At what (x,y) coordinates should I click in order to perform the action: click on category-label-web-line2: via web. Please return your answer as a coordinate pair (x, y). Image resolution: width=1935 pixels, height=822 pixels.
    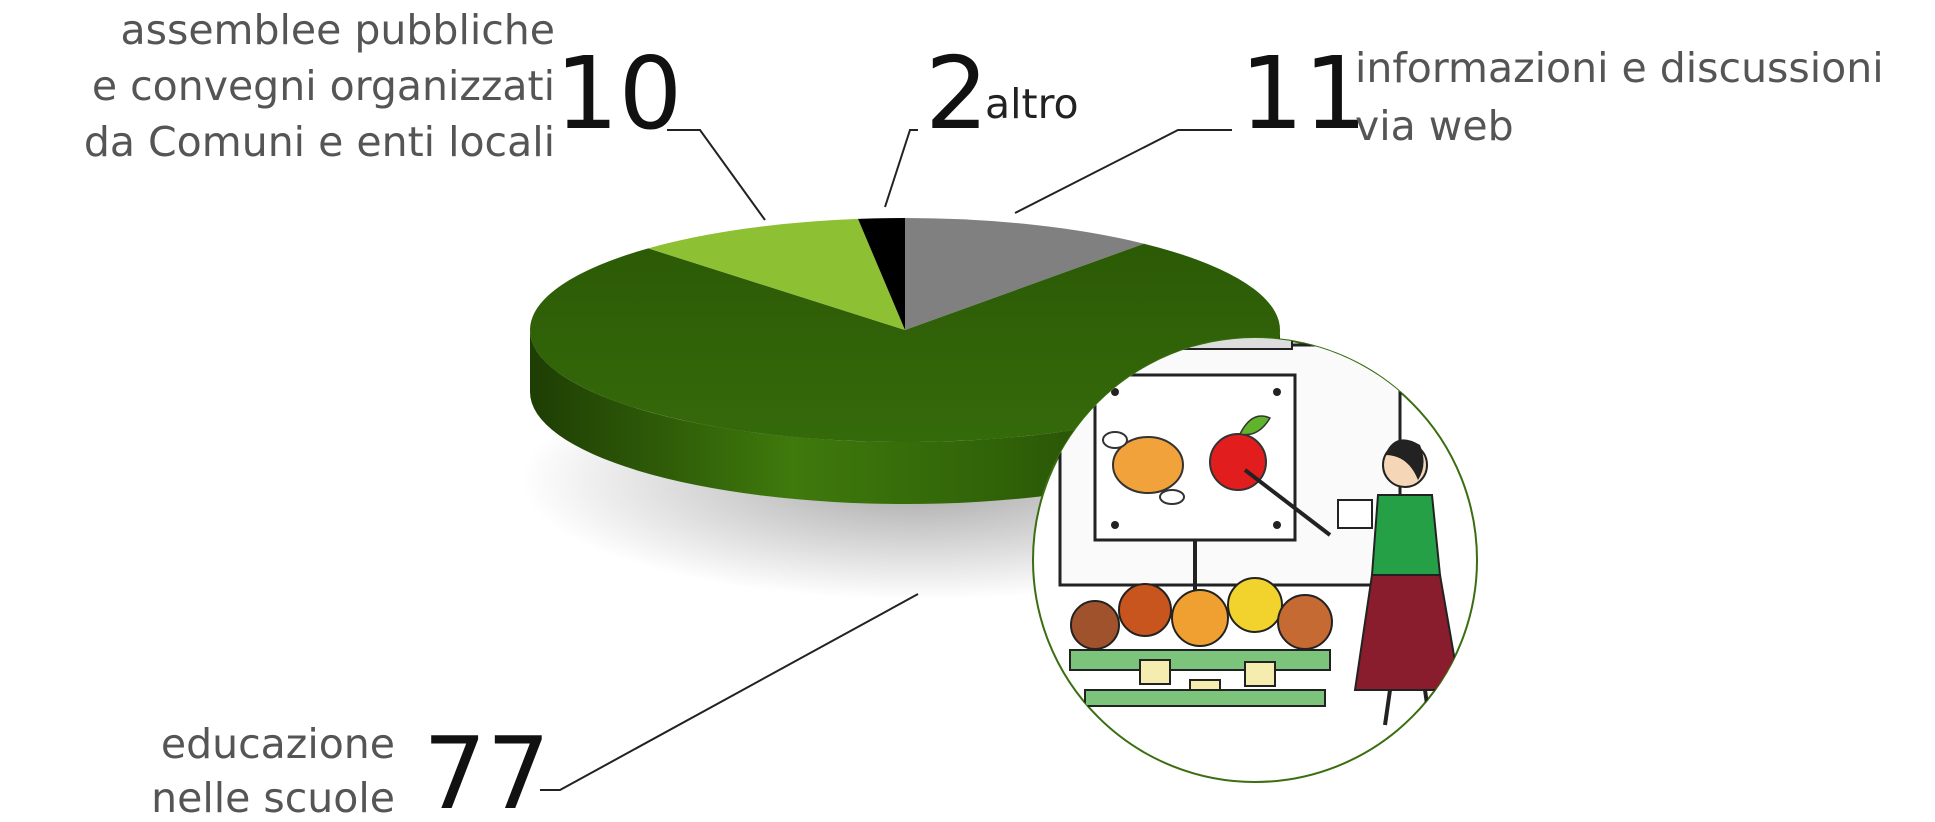
    Looking at the image, I should click on (1434, 126).